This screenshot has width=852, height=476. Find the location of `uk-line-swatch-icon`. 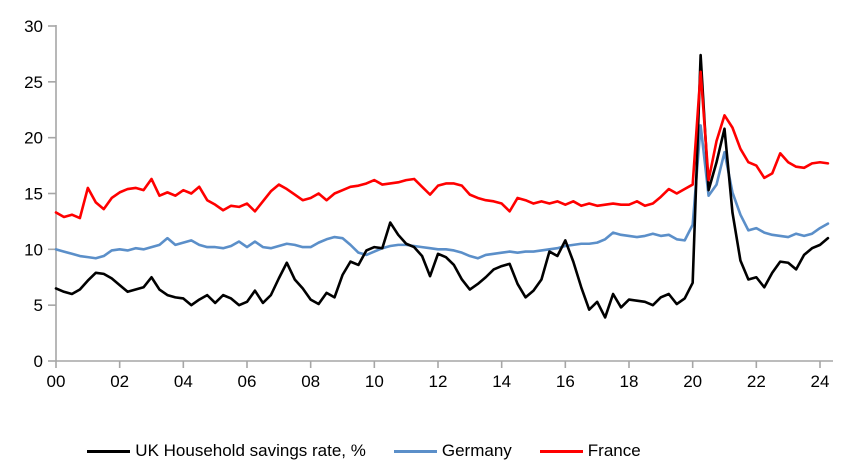

uk-line-swatch-icon is located at coordinates (109, 451).